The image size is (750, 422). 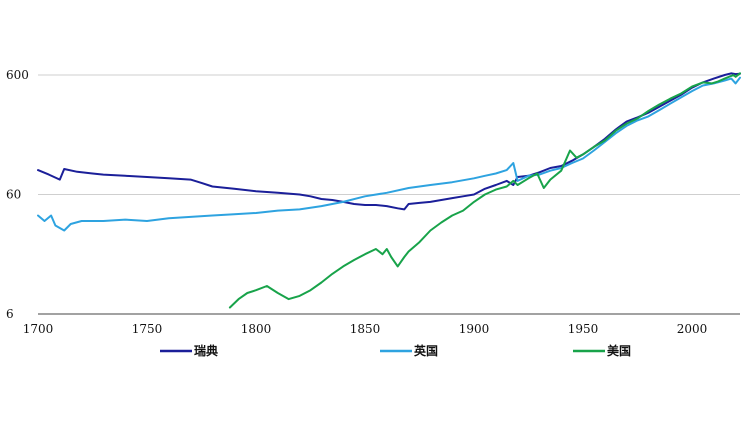 What do you see at coordinates (38, 329) in the screenshot?
I see `x-tick-label: 1700` at bounding box center [38, 329].